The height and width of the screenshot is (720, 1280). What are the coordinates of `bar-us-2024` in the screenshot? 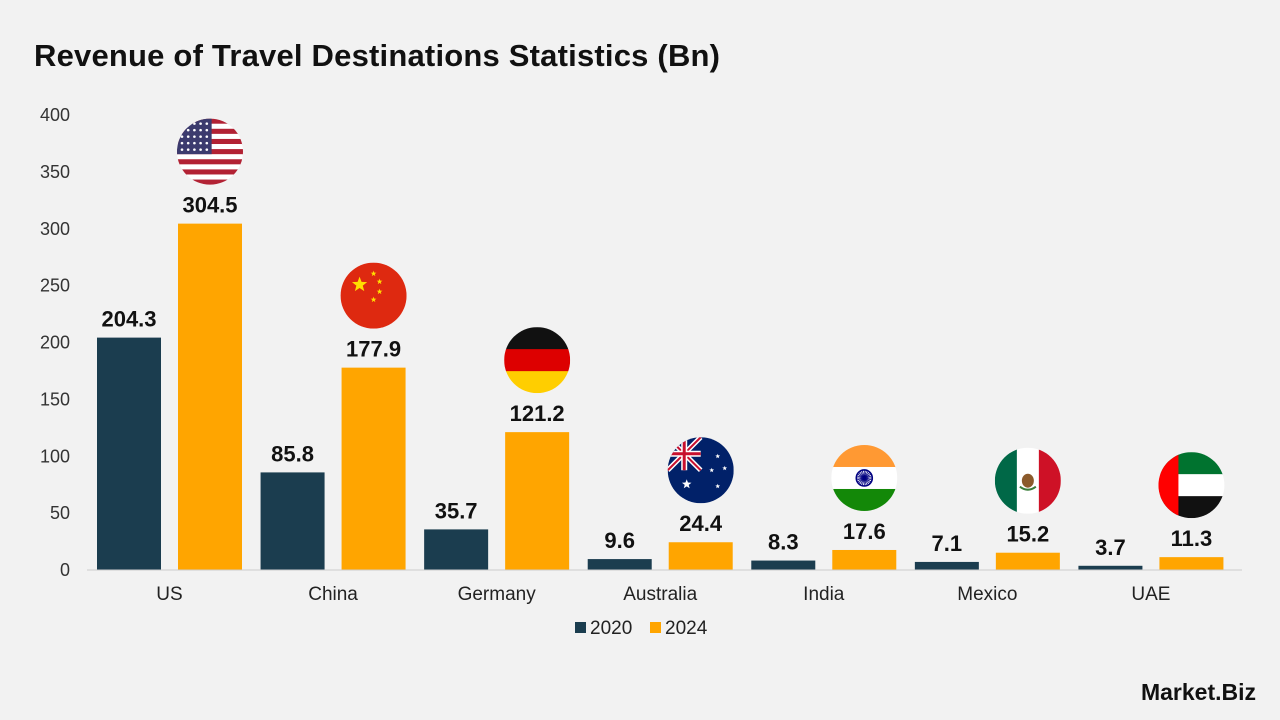 It's located at (210, 396).